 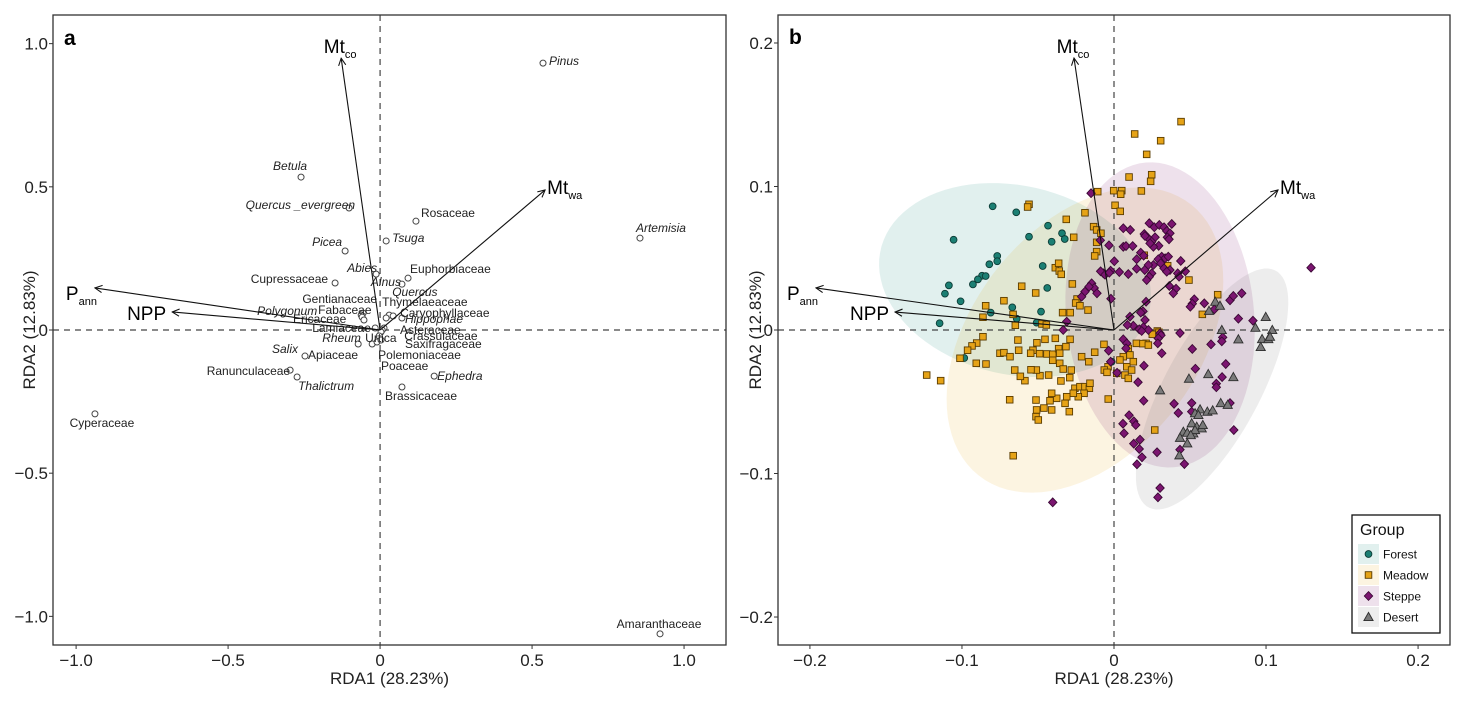 What do you see at coordinates (301, 205) in the screenshot?
I see `taxon-label: Quercus _evergreen` at bounding box center [301, 205].